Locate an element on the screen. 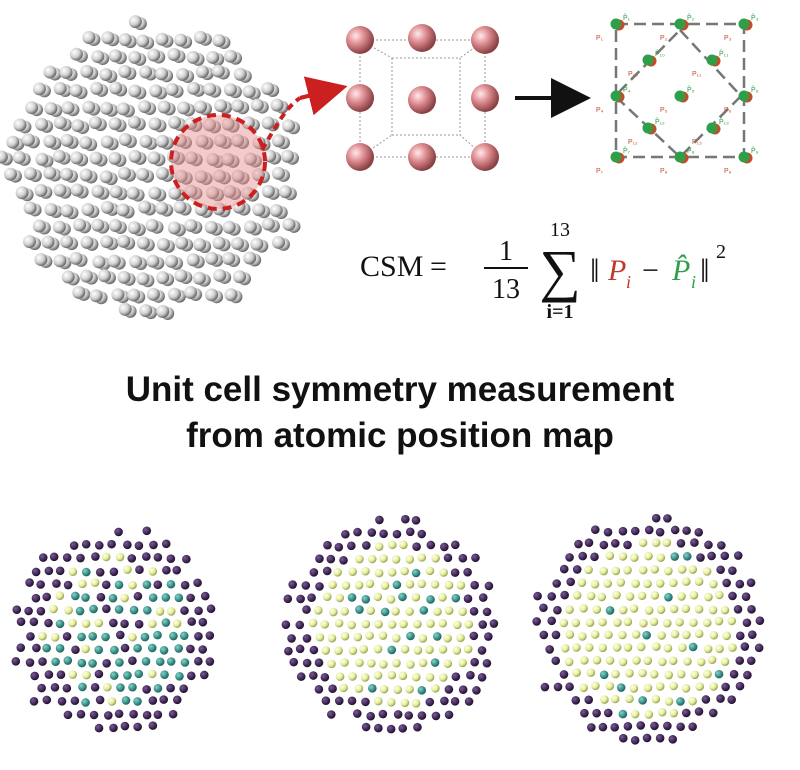 The height and width of the screenshot is (770, 800). formula-exponent: 2 is located at coordinates (721, 252).